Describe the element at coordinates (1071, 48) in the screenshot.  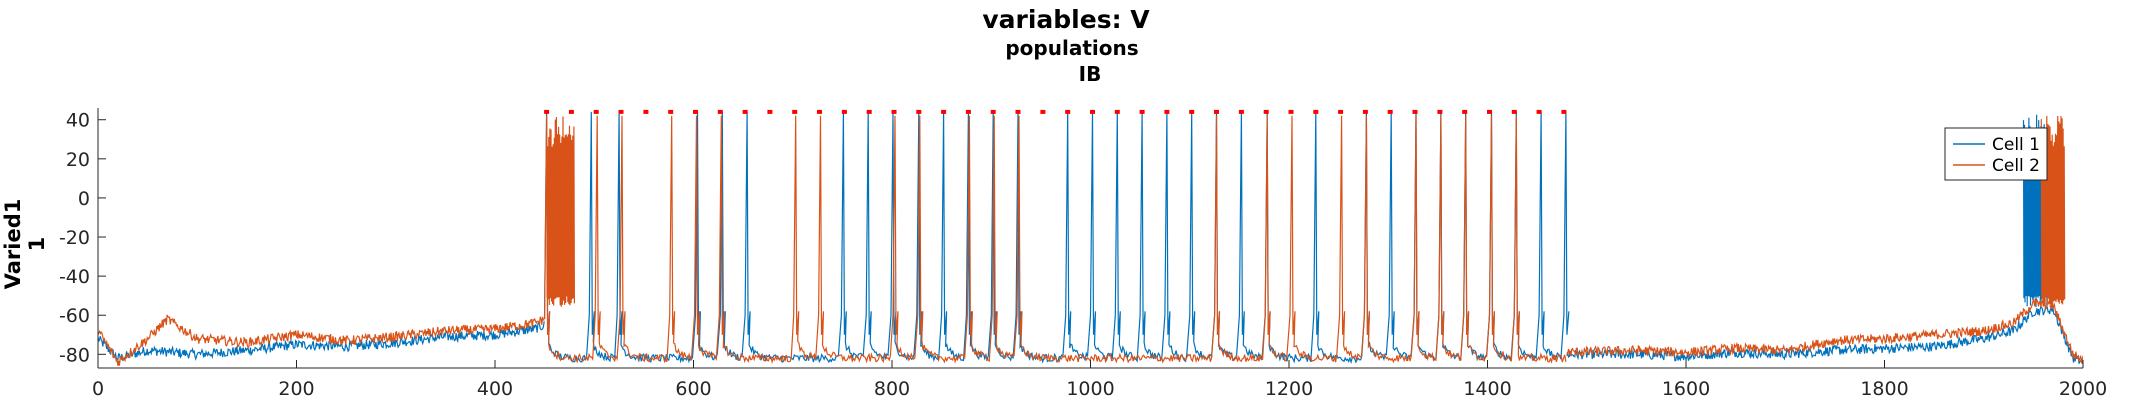
I see `chart-subtitle-populations: populations` at that location.